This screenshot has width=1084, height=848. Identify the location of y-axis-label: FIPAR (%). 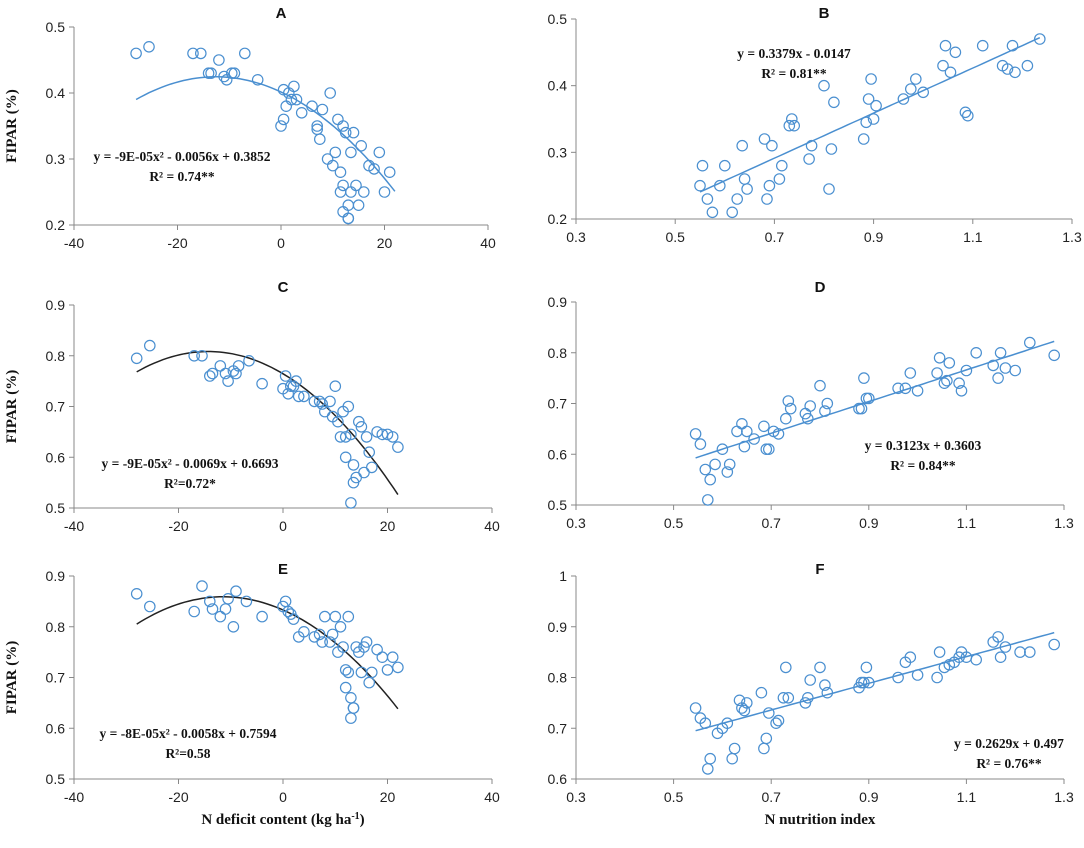
(12, 406).